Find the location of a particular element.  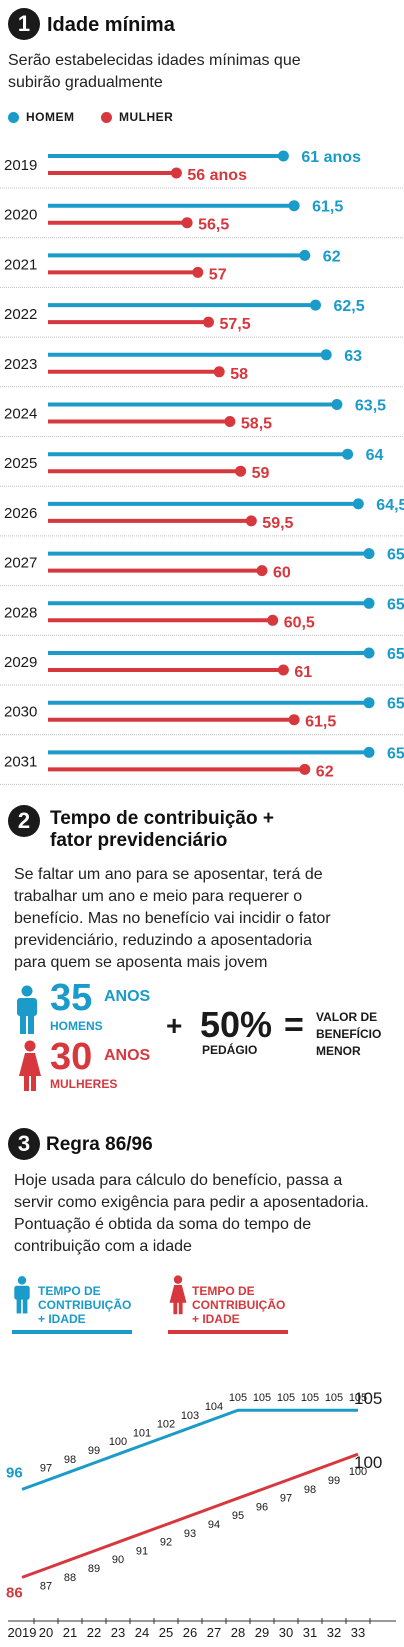

year-label: 2022 is located at coordinates (20, 314).